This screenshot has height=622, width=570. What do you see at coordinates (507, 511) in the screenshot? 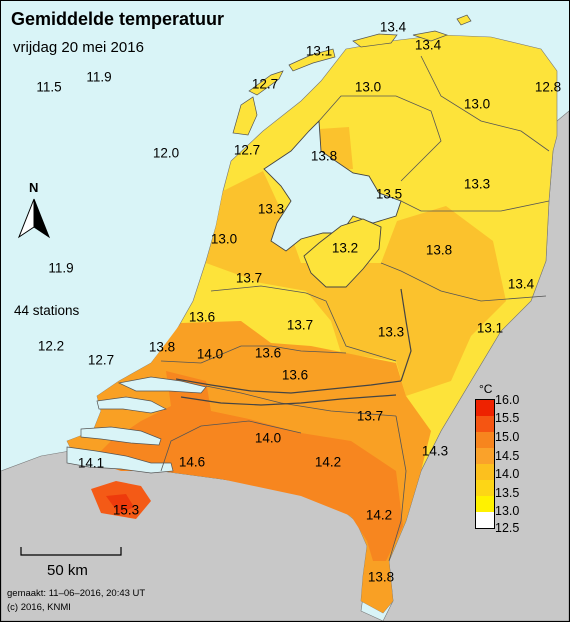
I see `legend-tick-label: 13.0` at bounding box center [507, 511].